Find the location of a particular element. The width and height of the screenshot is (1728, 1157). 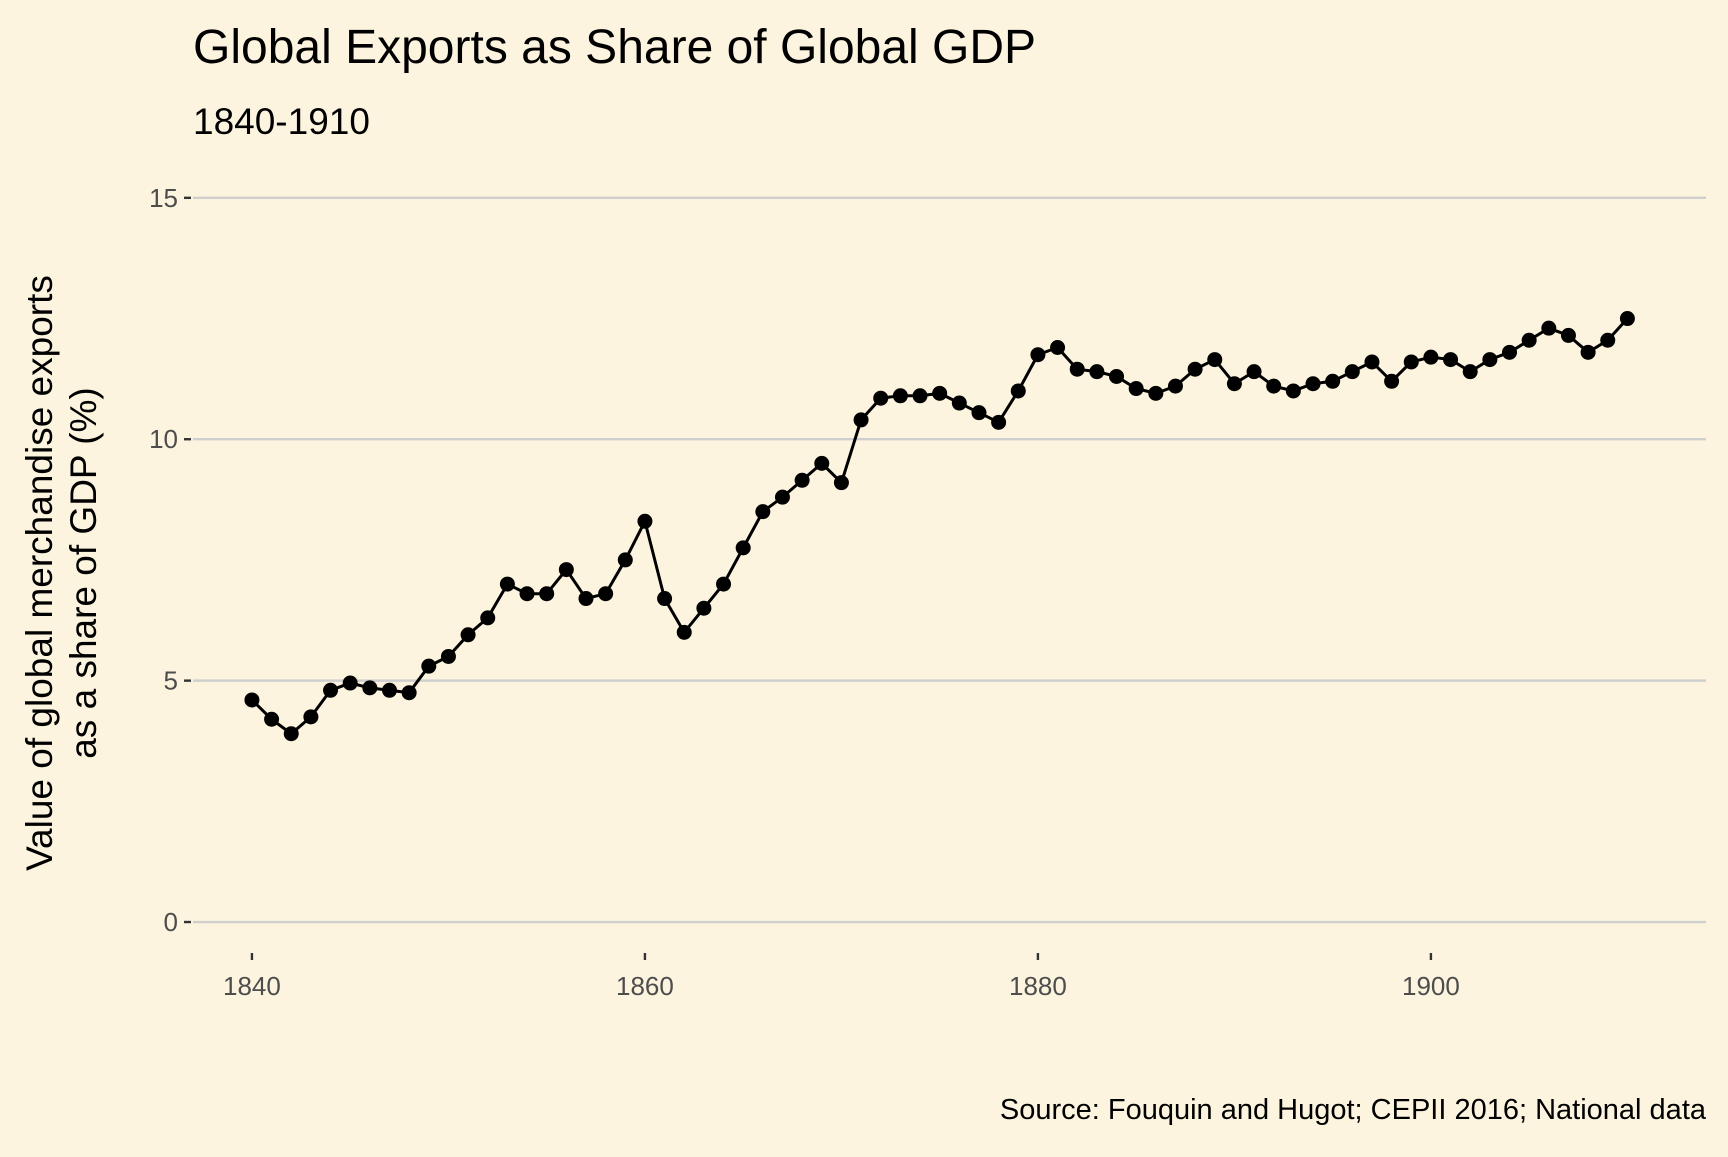

y-tick-label-0: 0 is located at coordinates (171, 922).